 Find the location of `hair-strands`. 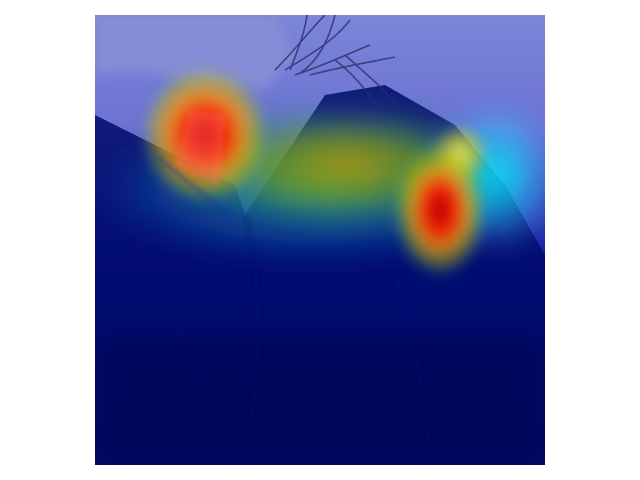

hair-strands is located at coordinates (335, 63).